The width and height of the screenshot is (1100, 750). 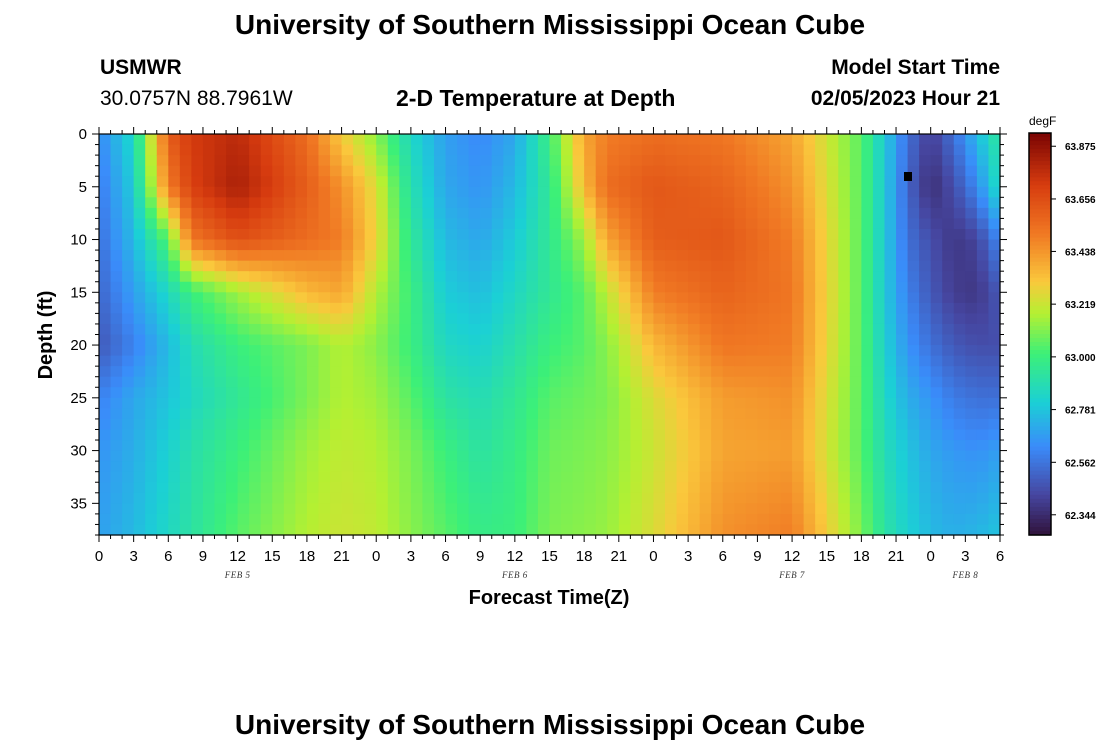 I want to click on y-tick-label: 15, so click(x=78, y=292).